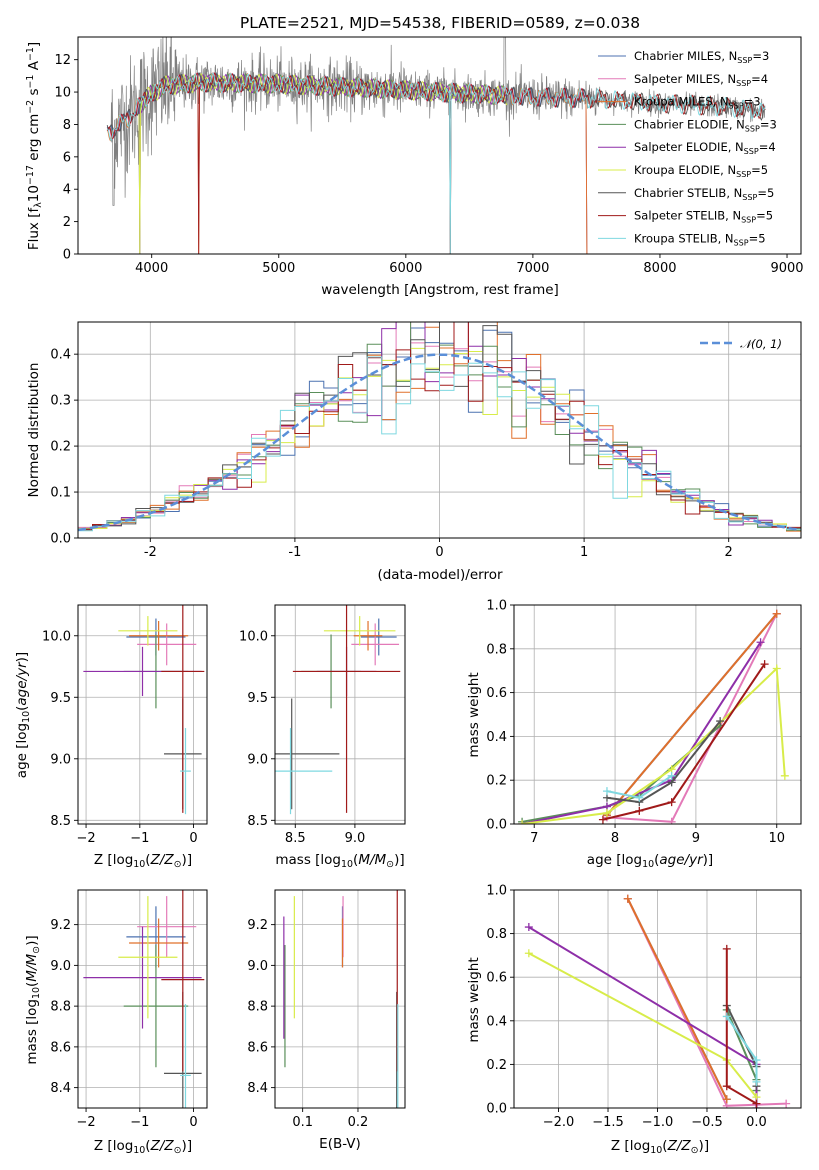 This screenshot has width=819, height=1170. What do you see at coordinates (339, 861) in the screenshot?
I see `x-axis-label: mass [log10(M/M⊙)]` at bounding box center [339, 861].